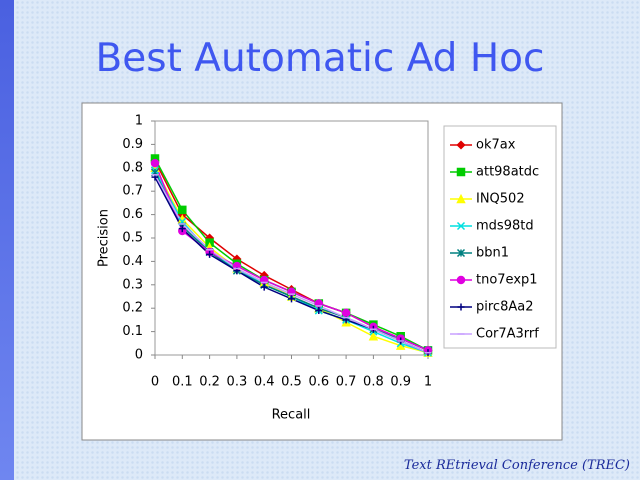 The image size is (640, 480). I want to click on slide-title: Best Automatic Ad Hoc, so click(320, 58).